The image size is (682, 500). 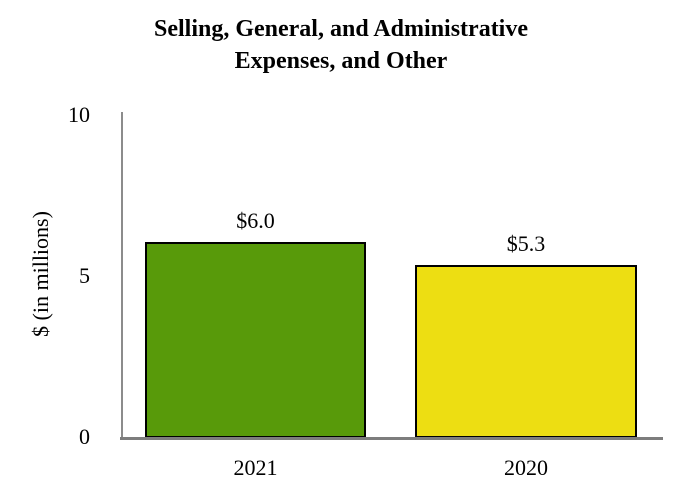 I want to click on y-tick-label-0: 0, so click(x=84, y=436).